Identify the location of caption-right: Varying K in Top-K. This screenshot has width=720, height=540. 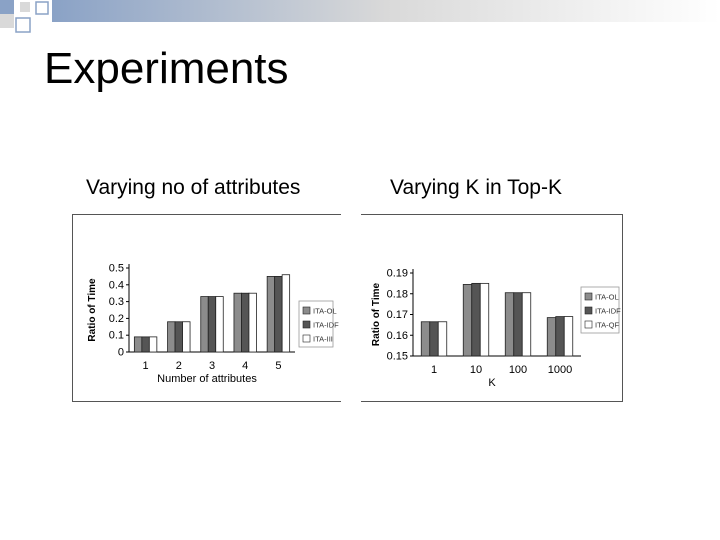
(476, 187).